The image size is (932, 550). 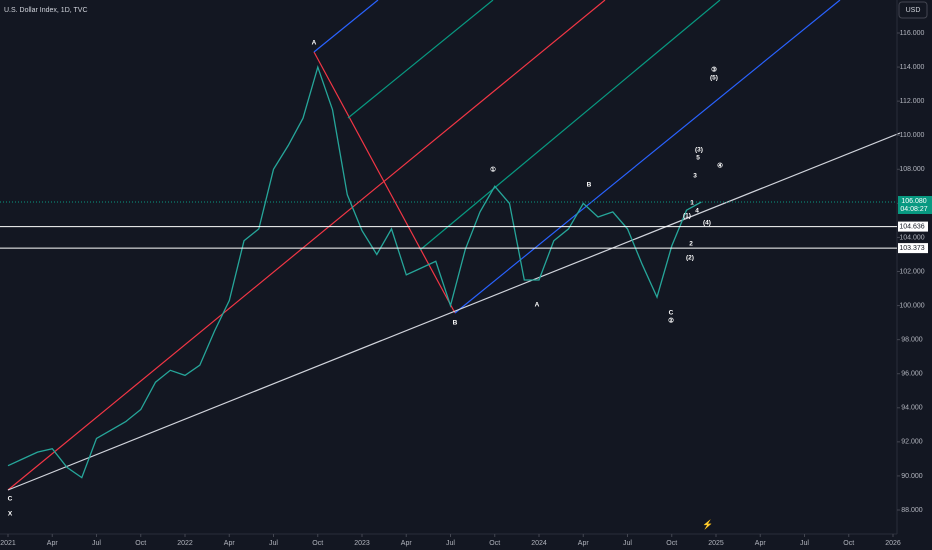 What do you see at coordinates (346, 26) in the screenshot?
I see `pitchfork-upper` at bounding box center [346, 26].